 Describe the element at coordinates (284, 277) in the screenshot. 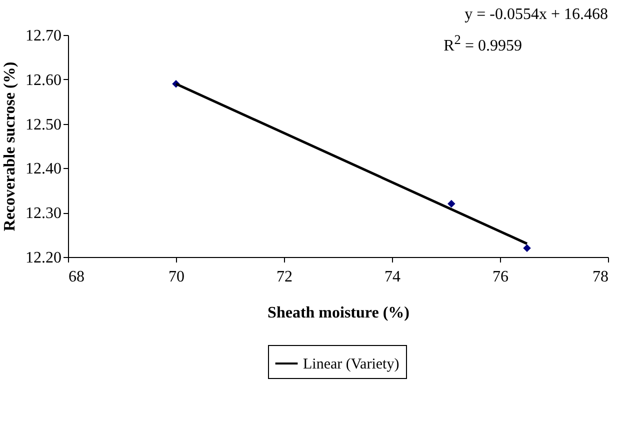

I see `x-tick-label: 72` at that location.